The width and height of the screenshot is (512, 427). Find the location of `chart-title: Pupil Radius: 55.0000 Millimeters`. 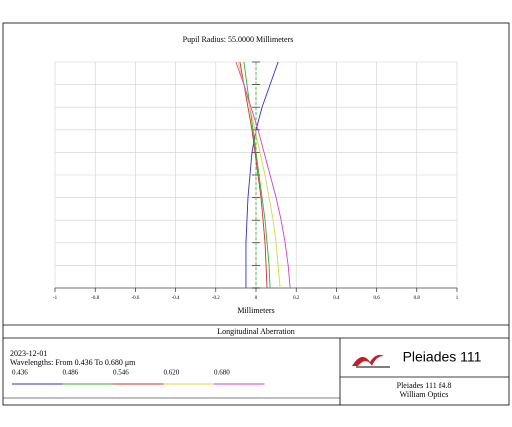

chart-title: Pupil Radius: 55.0000 Millimeters is located at coordinates (238, 39).